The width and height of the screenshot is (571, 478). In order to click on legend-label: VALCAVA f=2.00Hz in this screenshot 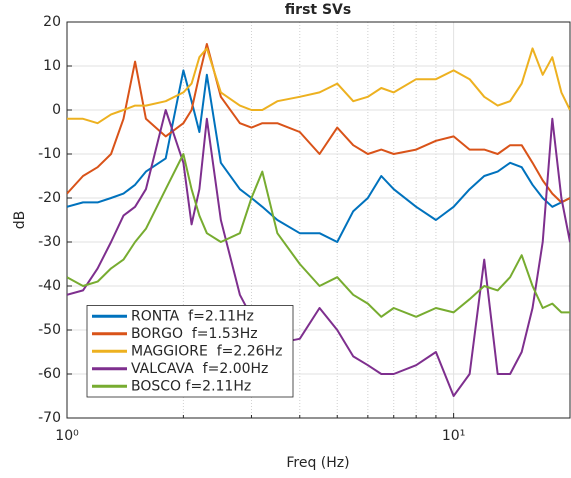, I will do `click(199, 369)`.